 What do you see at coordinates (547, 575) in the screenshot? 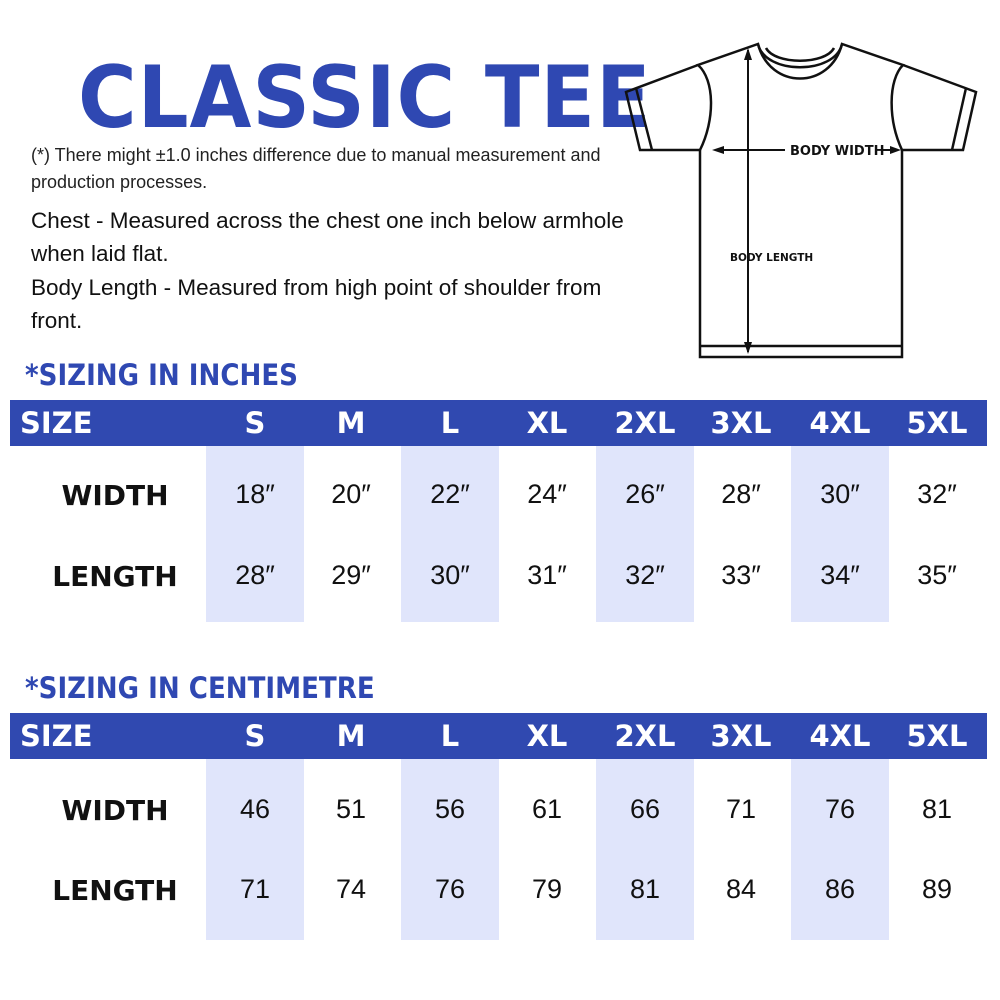
I see `table-cell: 31″` at bounding box center [547, 575].